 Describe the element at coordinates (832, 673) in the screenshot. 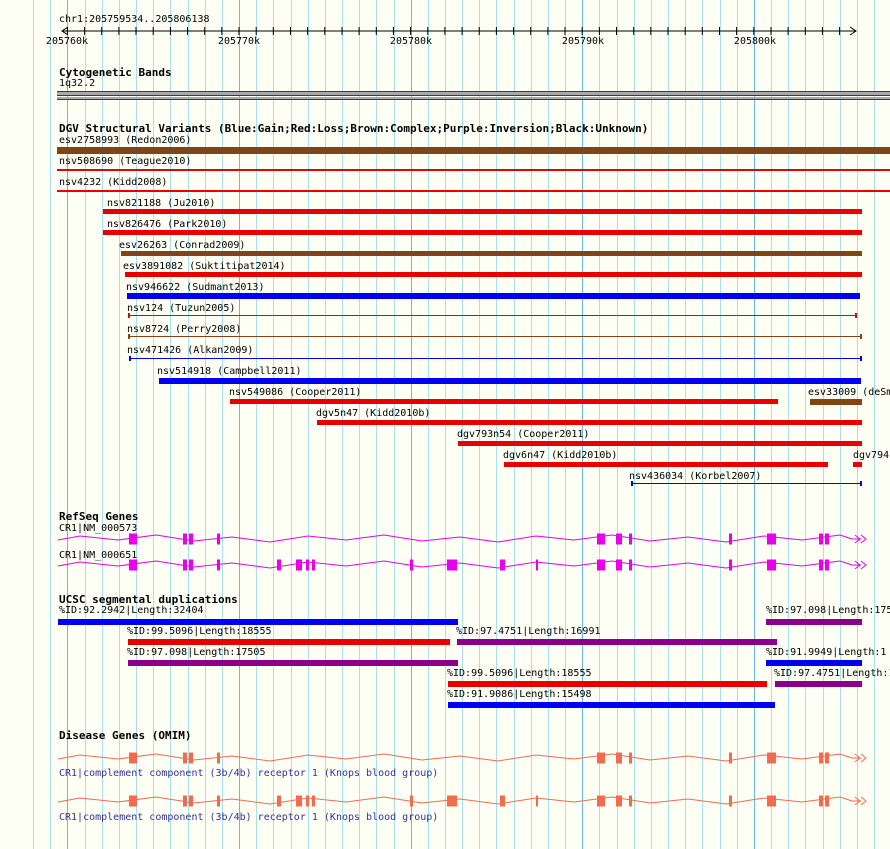

I see `segdup-label: %ID:97.4751|Length:1` at that location.